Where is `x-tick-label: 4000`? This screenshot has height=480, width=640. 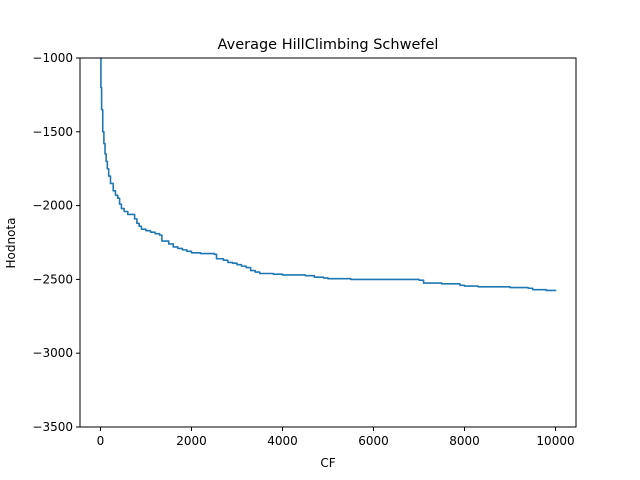
x-tick-label: 4000 is located at coordinates (282, 441).